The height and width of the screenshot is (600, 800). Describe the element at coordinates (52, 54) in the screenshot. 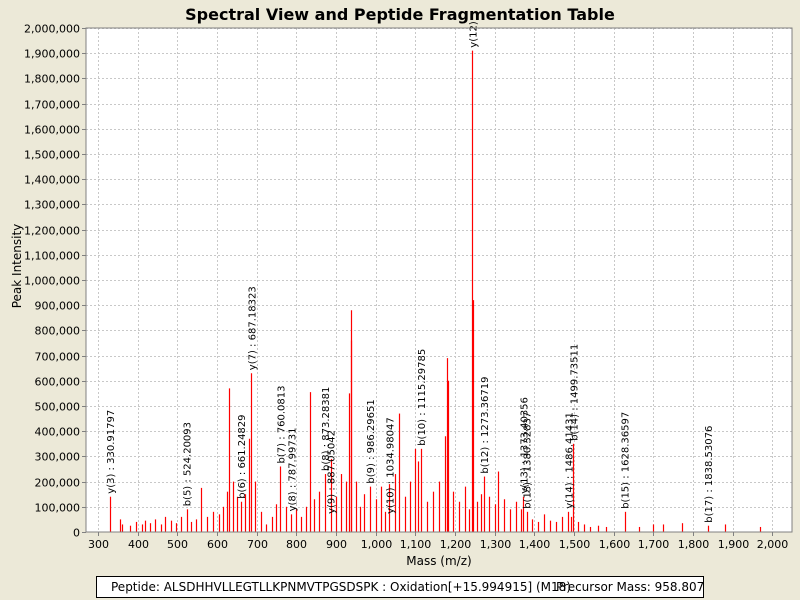

I see `y-tick-label: 1,900,000` at that location.